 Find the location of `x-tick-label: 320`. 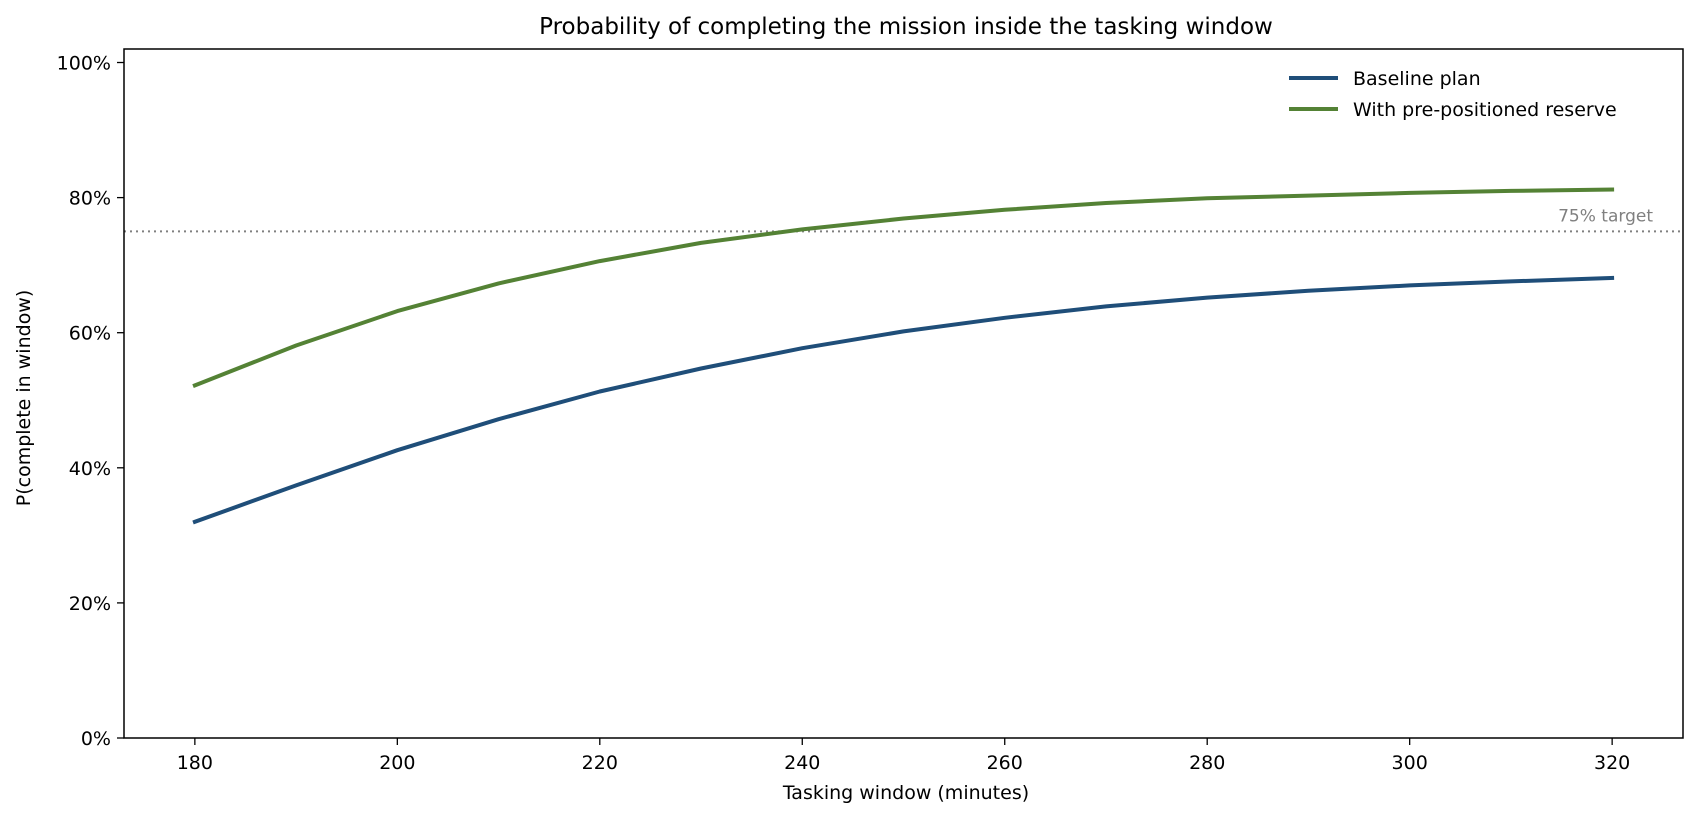

x-tick-label: 320 is located at coordinates (1612, 763).